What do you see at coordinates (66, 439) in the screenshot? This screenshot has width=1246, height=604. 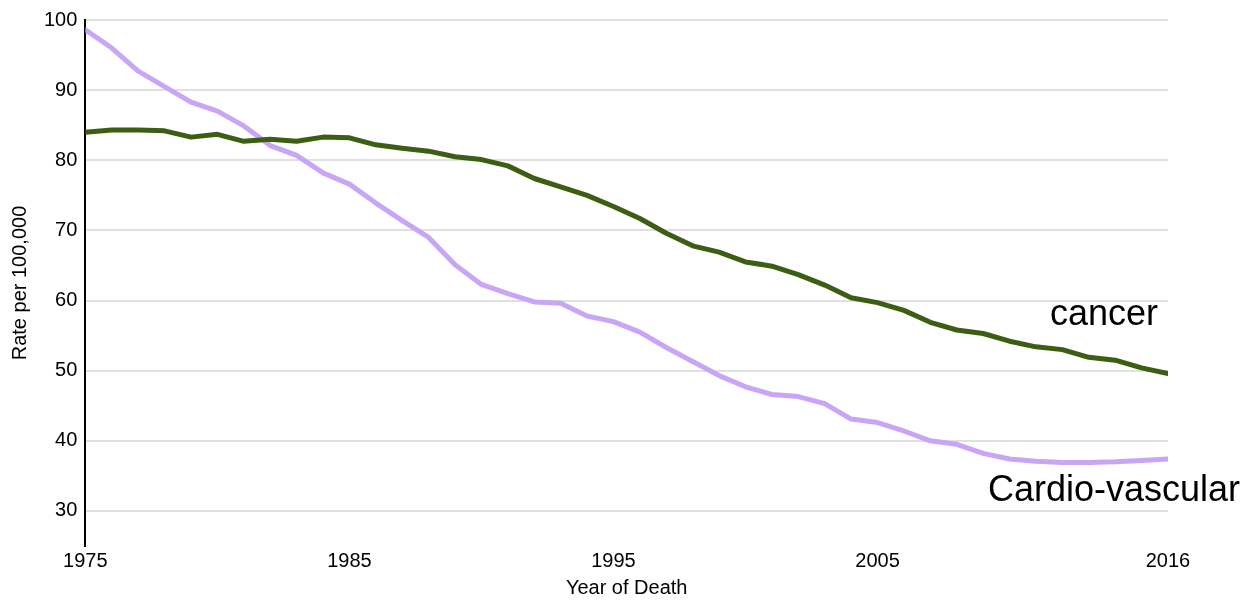 I see `y-tick-label: 40` at bounding box center [66, 439].